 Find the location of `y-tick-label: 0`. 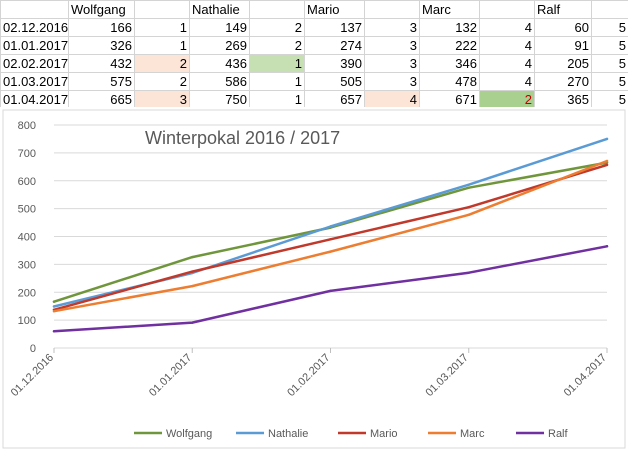

y-tick-label: 0 is located at coordinates (33, 349).